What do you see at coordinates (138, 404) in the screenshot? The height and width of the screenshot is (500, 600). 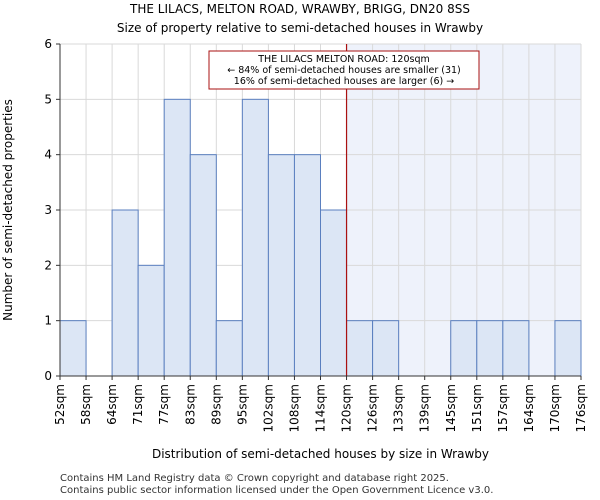 I see `x-tick-label: 71sqm` at bounding box center [138, 404].